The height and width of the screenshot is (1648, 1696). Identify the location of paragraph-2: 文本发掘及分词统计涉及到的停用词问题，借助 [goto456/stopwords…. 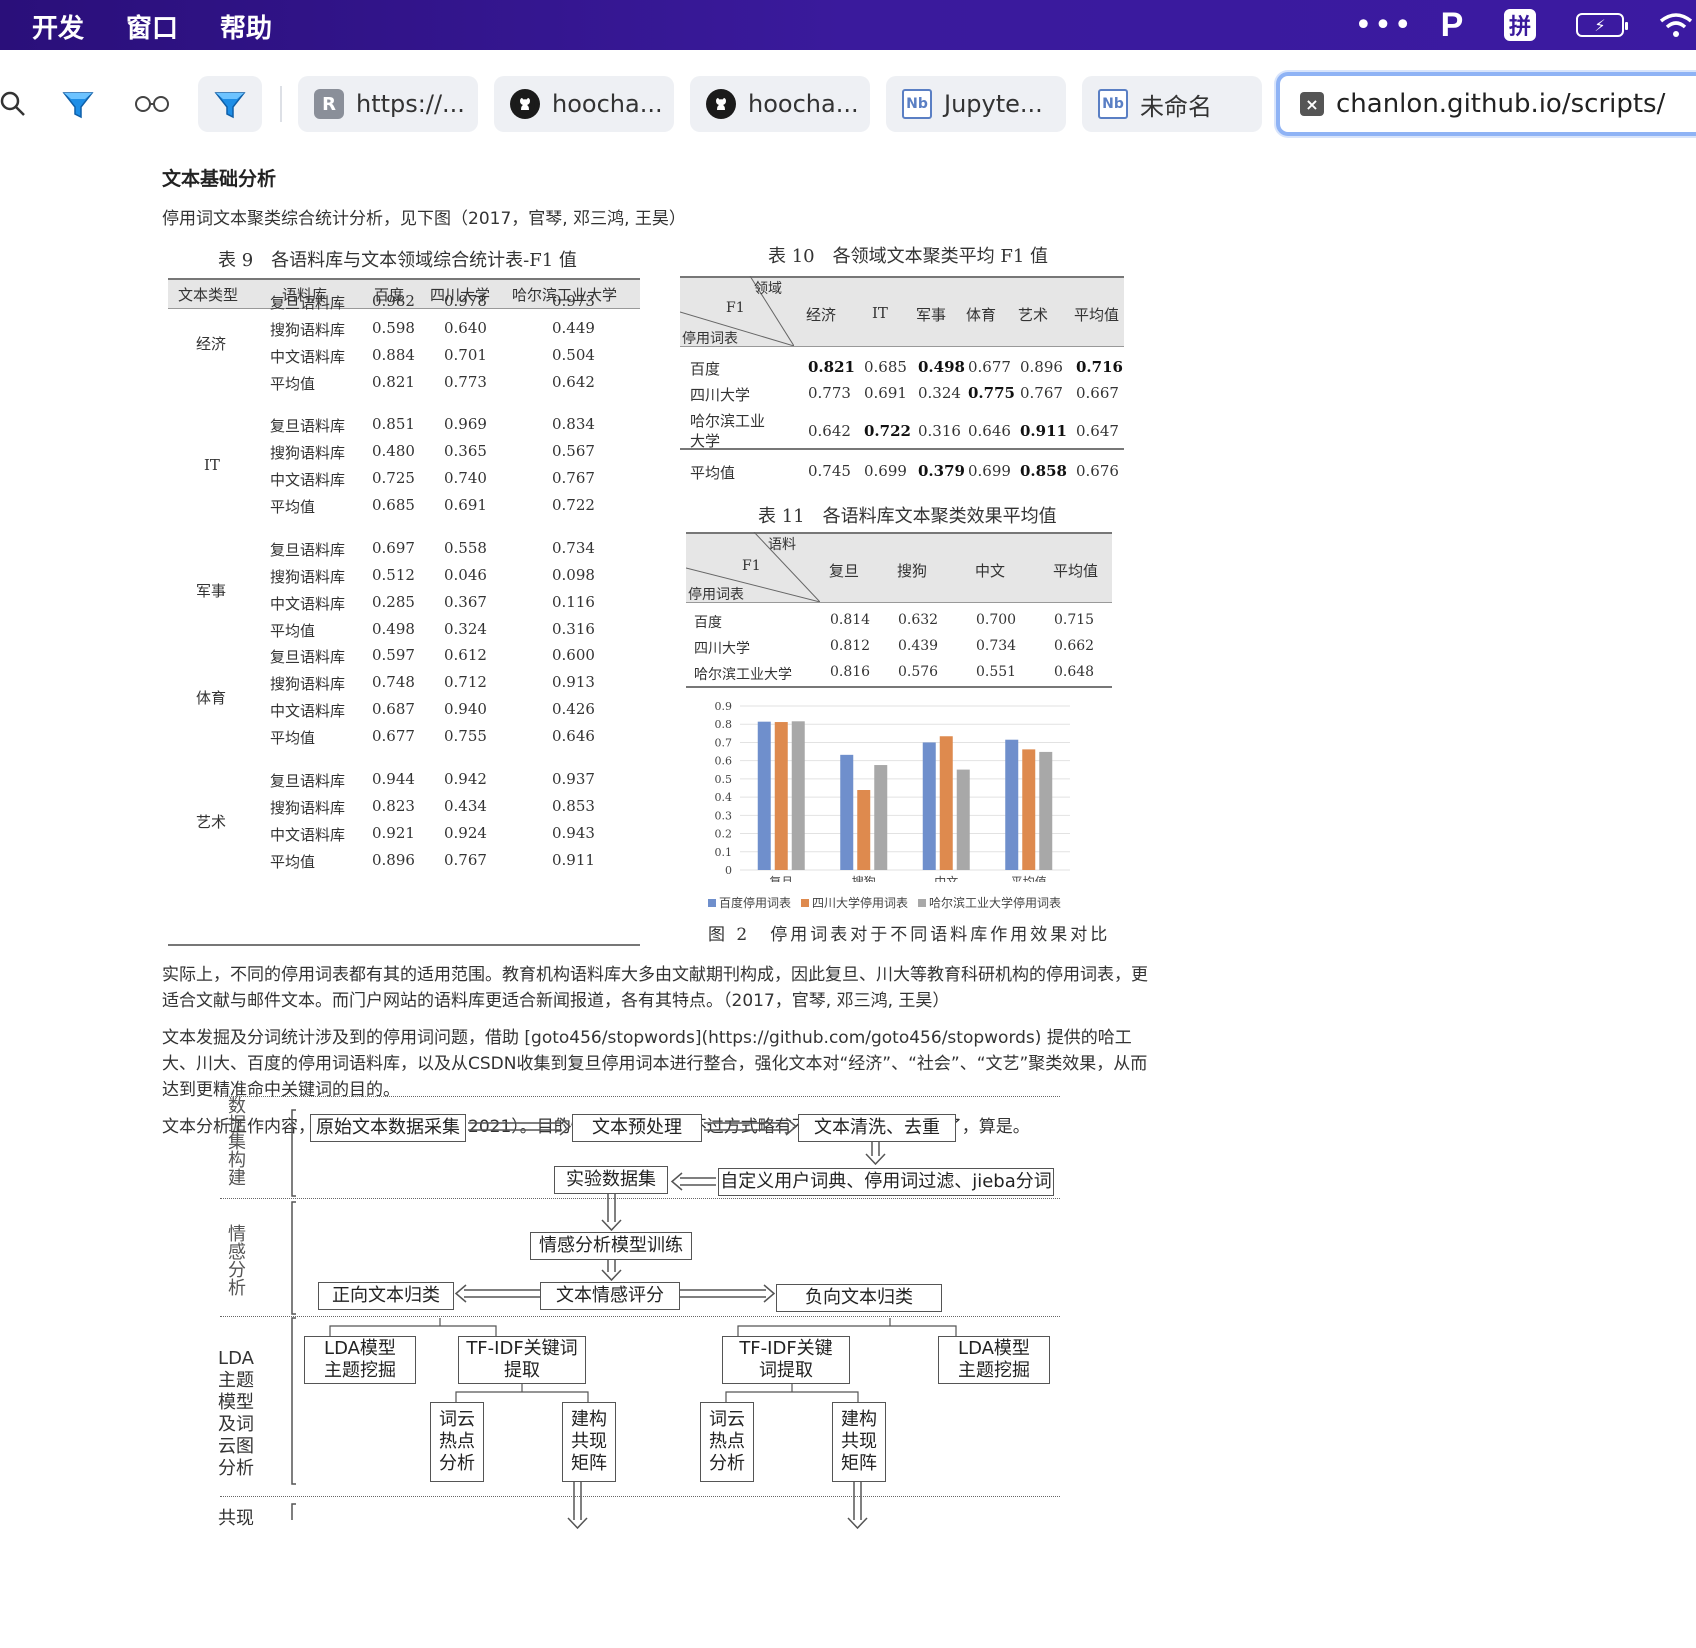
(655, 1064).